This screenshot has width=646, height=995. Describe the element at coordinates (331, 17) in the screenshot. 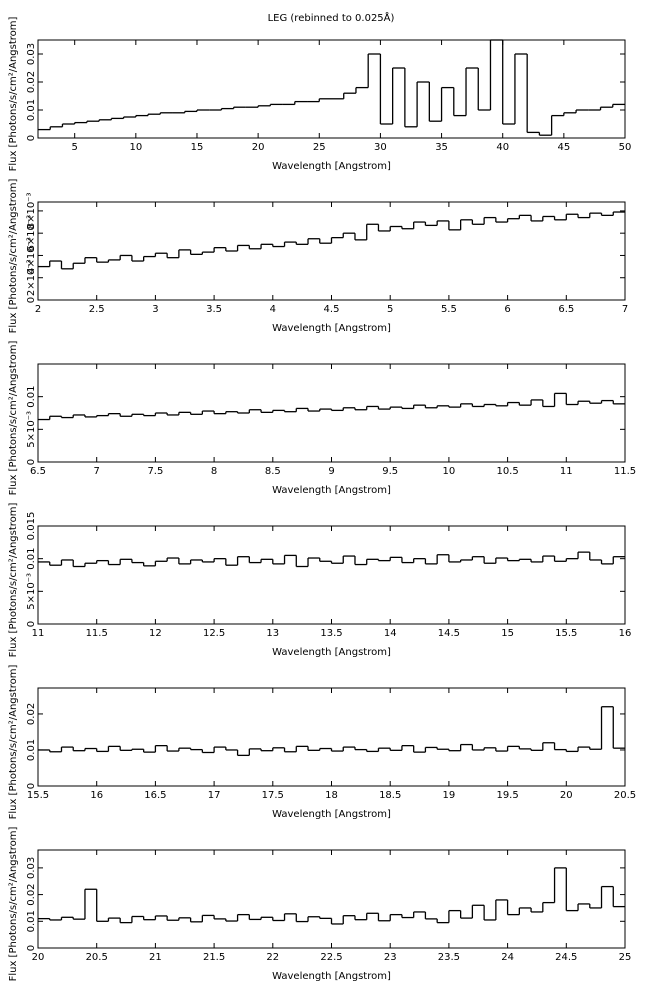

I see `figure-title: LEG (rebinned to 0.025Å)` at that location.